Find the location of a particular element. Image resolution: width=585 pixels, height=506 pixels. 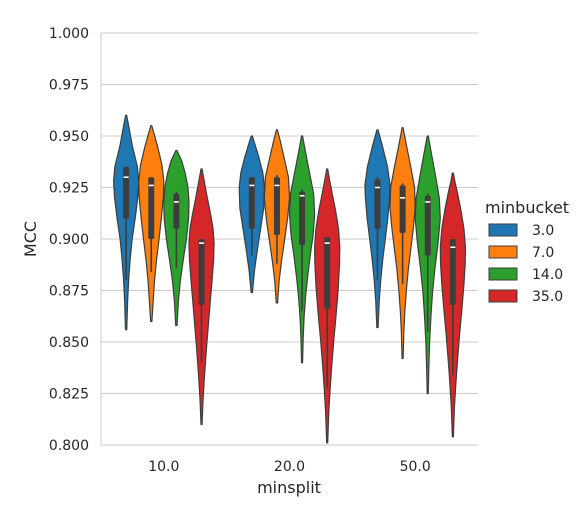

y-tick-label: 0.975 is located at coordinates (69, 86).